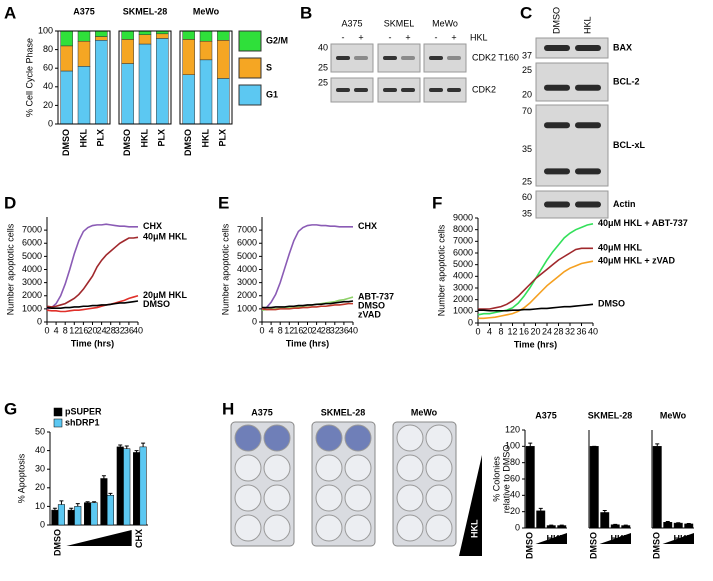  What do you see at coordinates (247, 269) in the screenshot?
I see `y-tick-label: 4000` at bounding box center [247, 269].